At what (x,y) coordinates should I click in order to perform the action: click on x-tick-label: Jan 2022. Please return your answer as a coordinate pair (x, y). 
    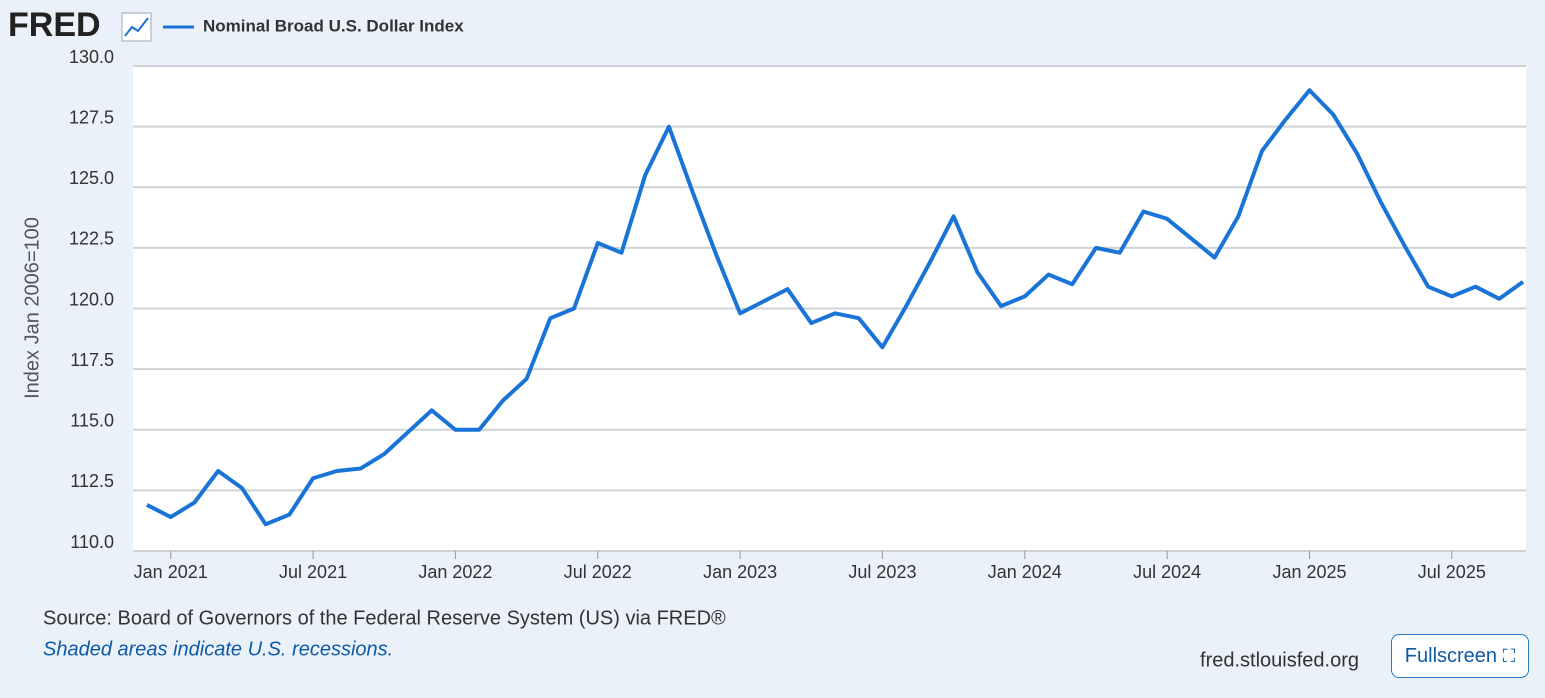
    Looking at the image, I should click on (455, 572).